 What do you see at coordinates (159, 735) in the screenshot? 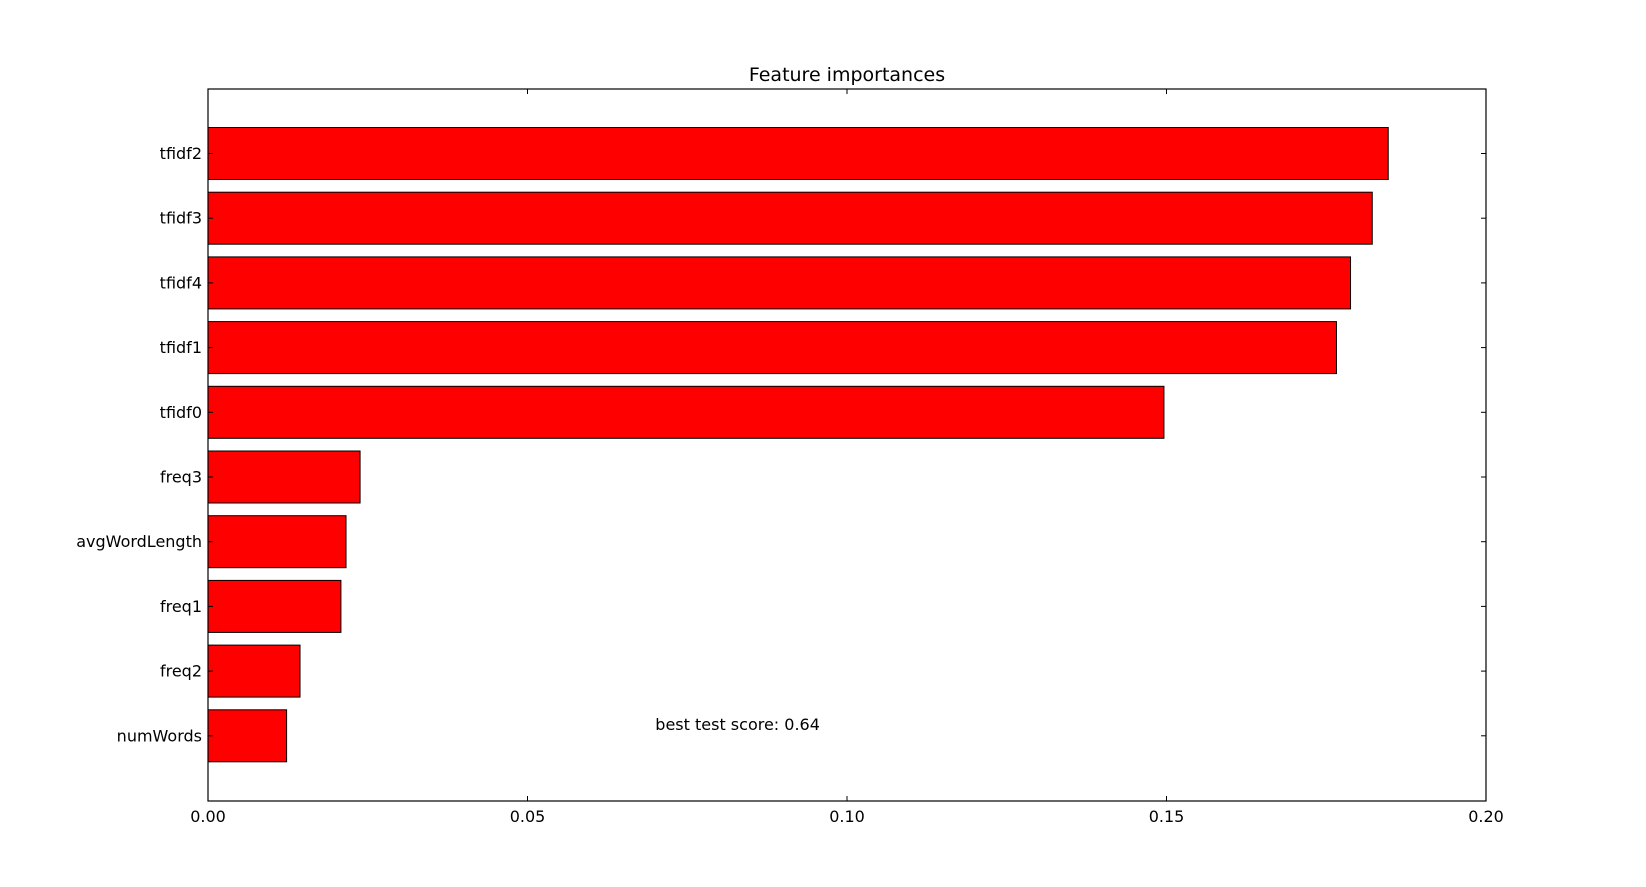
I see `y-tick-label-numWords: numWords` at bounding box center [159, 735].